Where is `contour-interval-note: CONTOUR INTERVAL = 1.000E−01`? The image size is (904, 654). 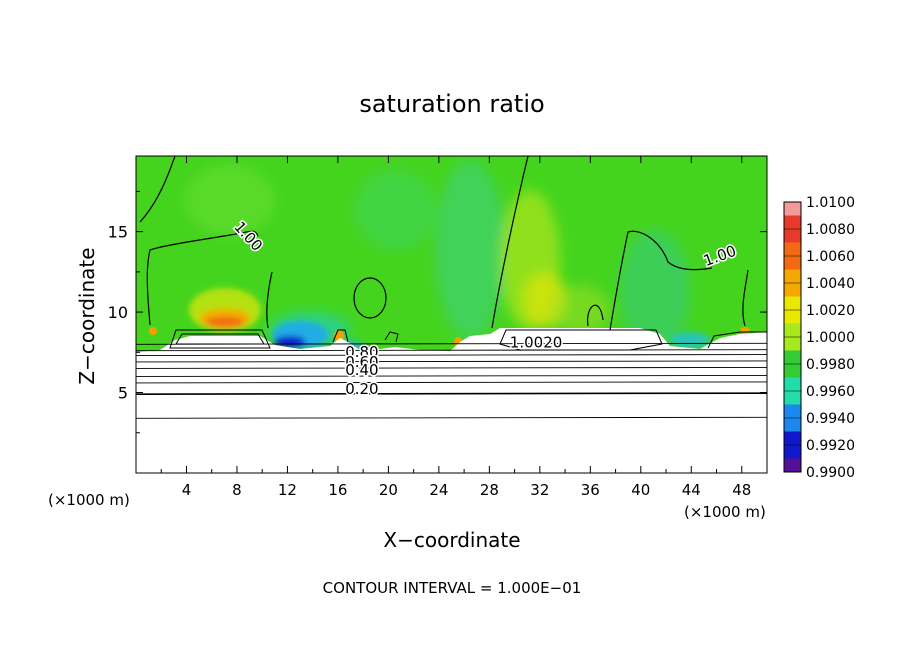
contour-interval-note: CONTOUR INTERVAL = 1.000E−01 is located at coordinates (452, 588).